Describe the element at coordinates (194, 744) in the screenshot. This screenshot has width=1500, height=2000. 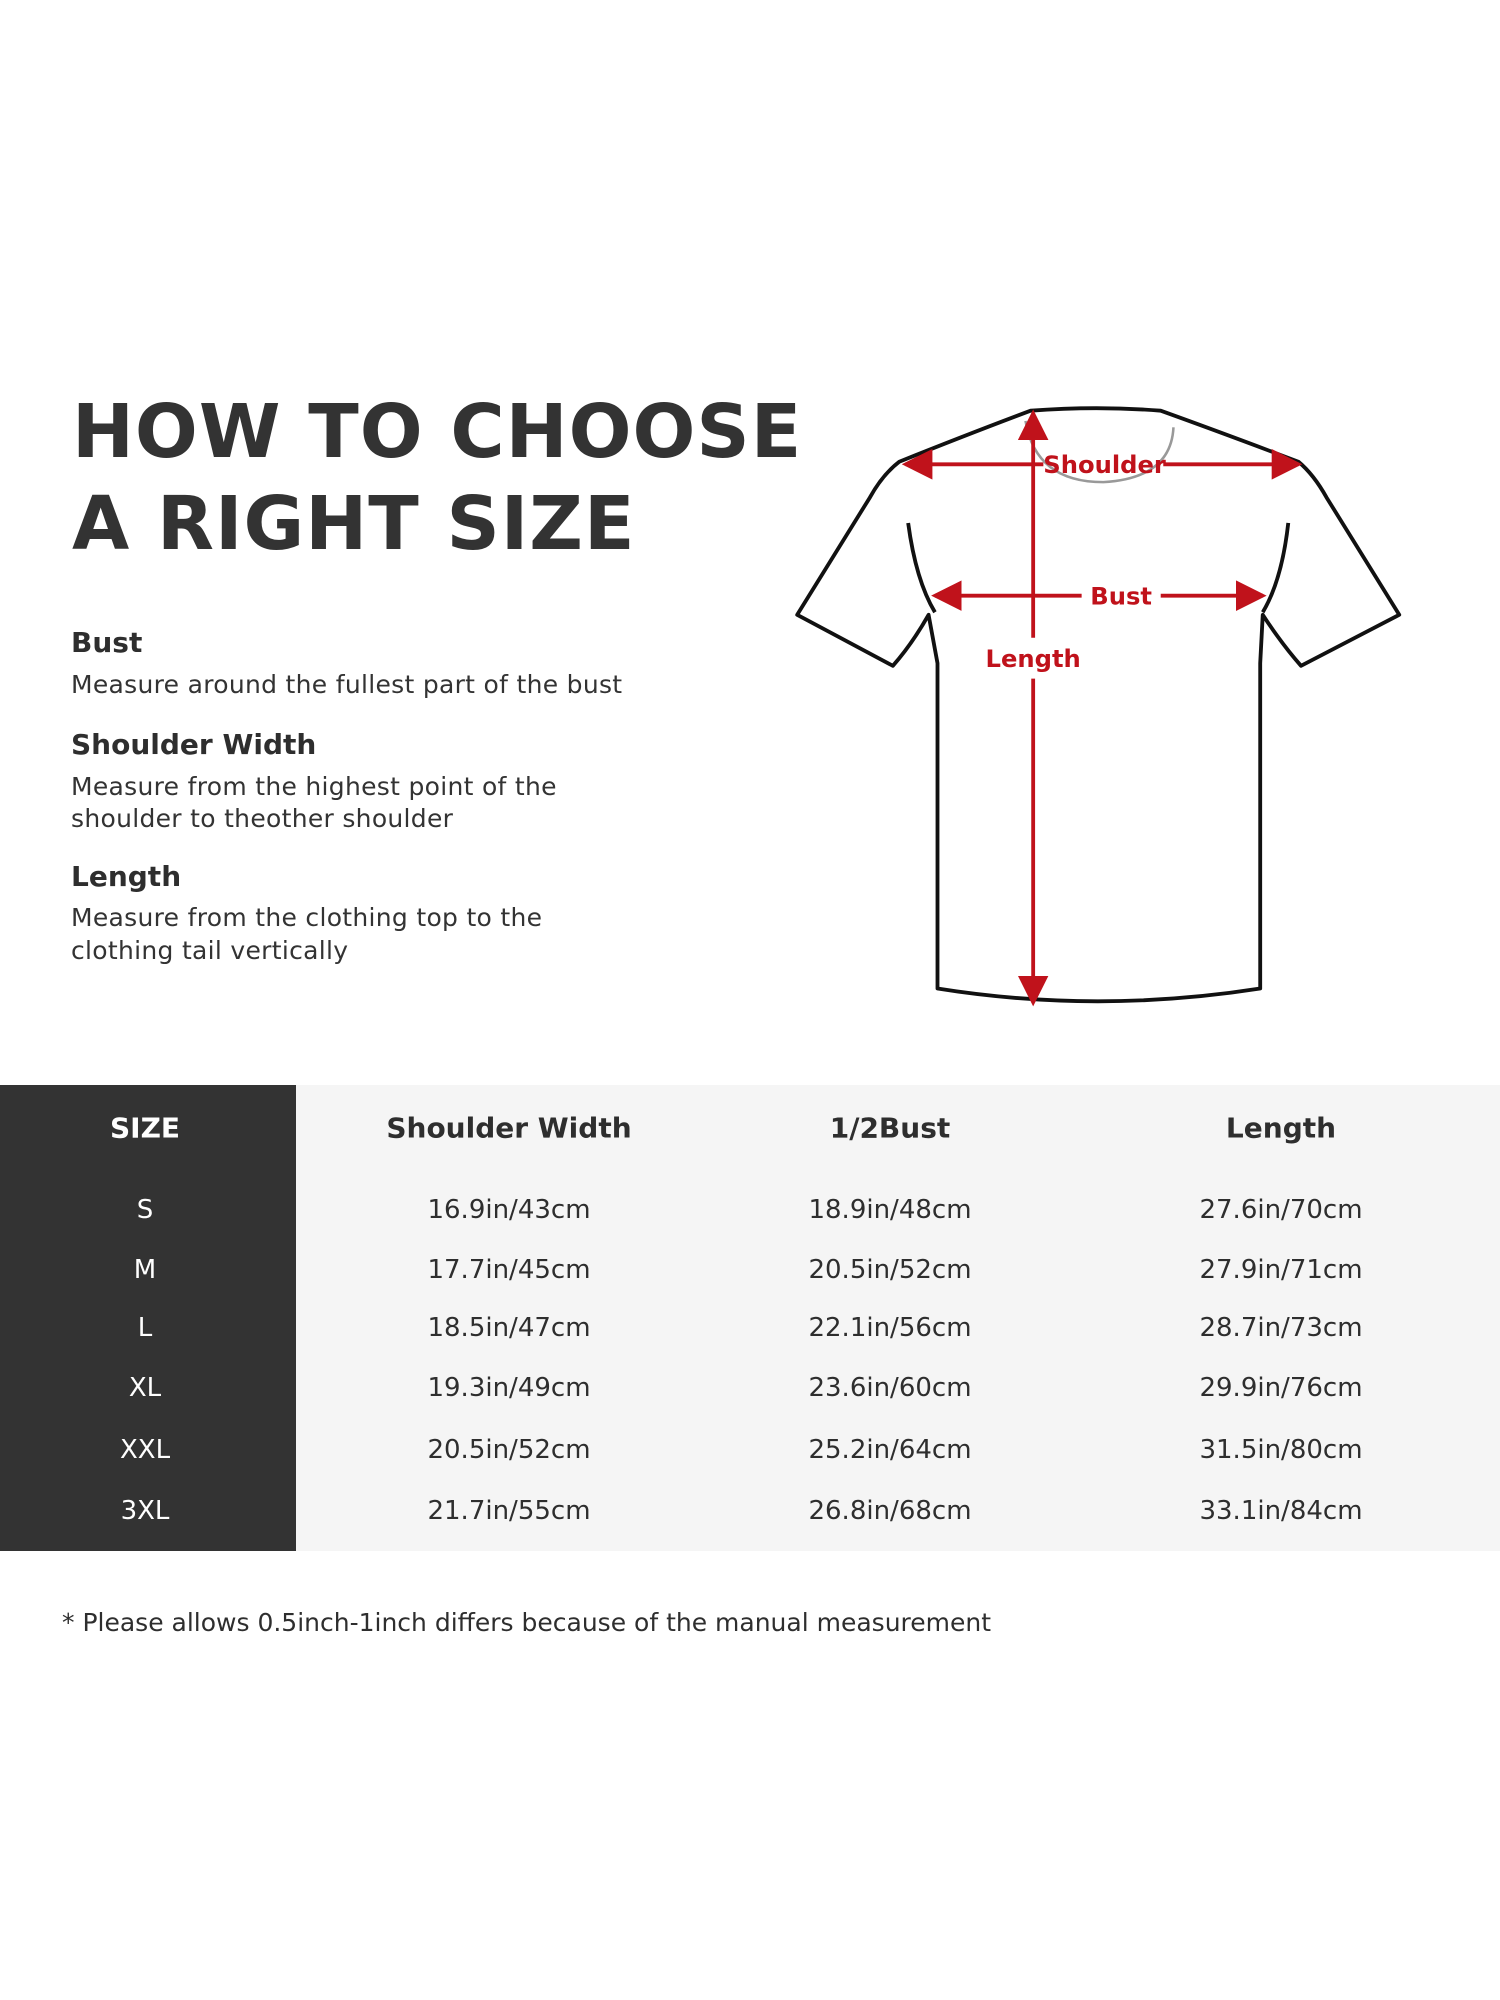
I see `shoulder-width-label: Shoulder Width` at that location.